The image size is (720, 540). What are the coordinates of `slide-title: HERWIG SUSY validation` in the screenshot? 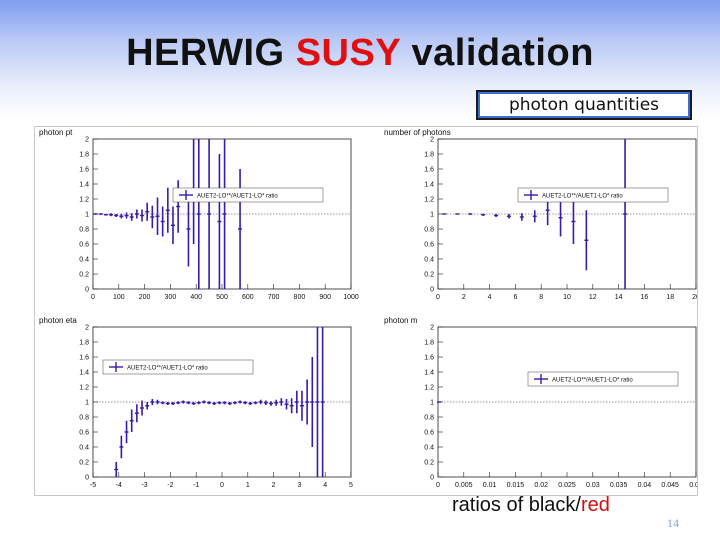 It's located at (360, 53).